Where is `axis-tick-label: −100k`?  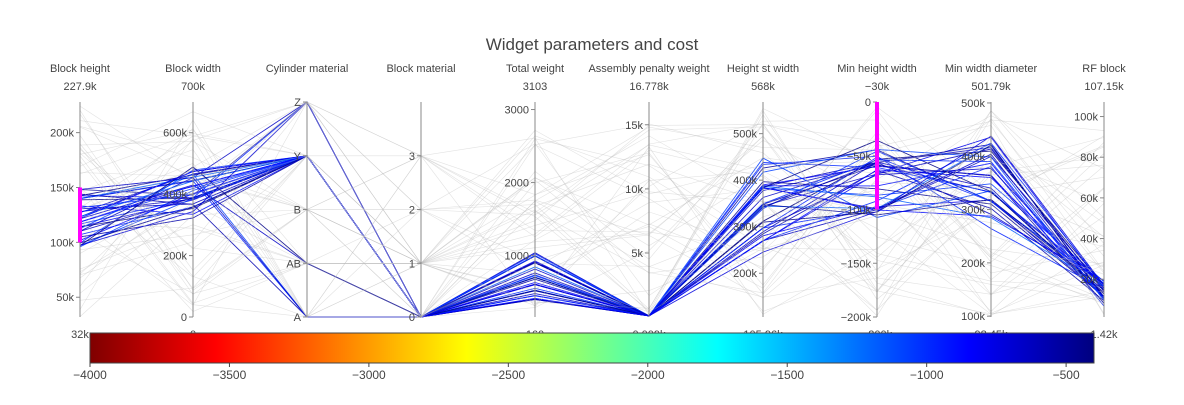
axis-tick-label: −100k is located at coordinates (856, 211).